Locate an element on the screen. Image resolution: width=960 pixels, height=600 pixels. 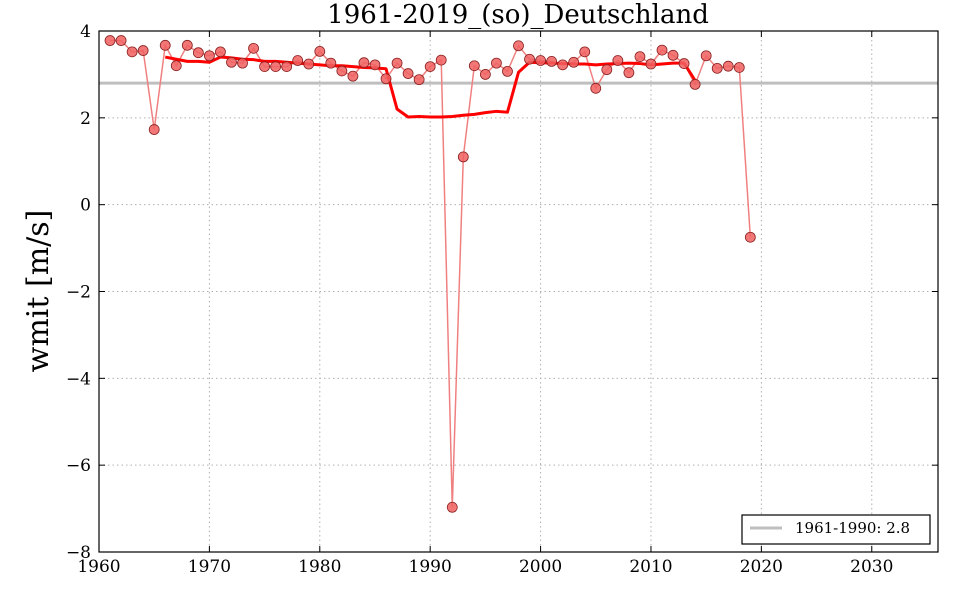
x-tick-label: 1990 is located at coordinates (430, 567).